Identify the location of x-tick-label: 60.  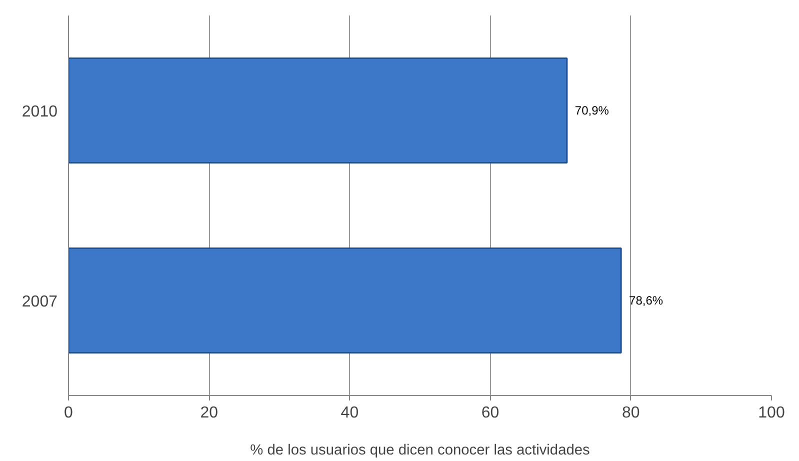
(490, 413).